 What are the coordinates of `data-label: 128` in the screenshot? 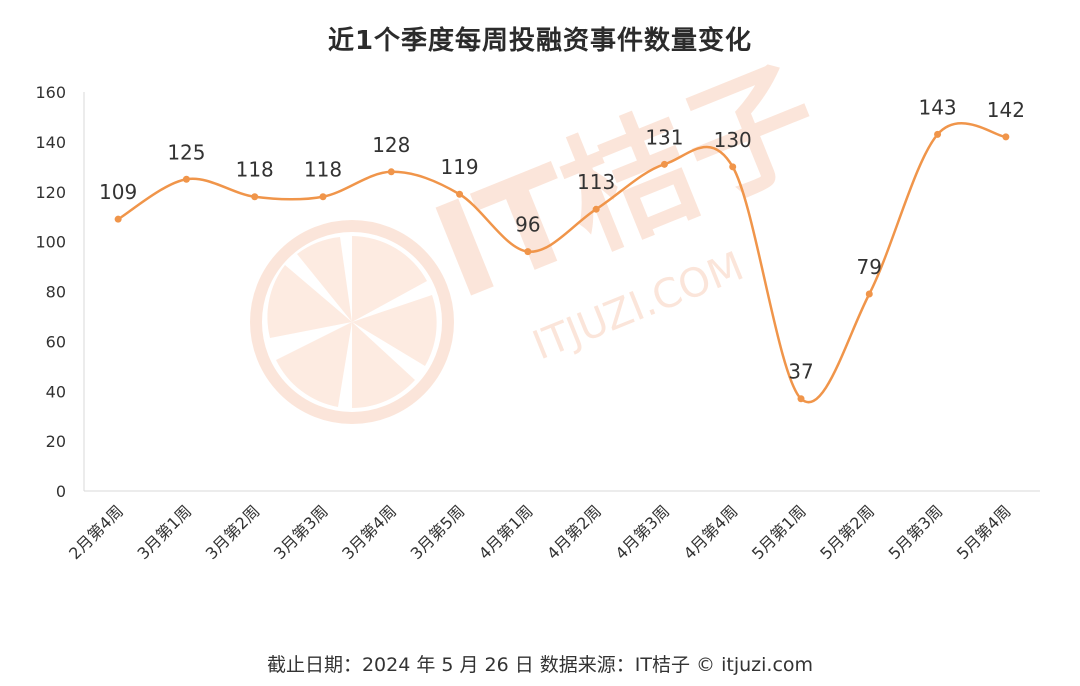 It's located at (391, 145).